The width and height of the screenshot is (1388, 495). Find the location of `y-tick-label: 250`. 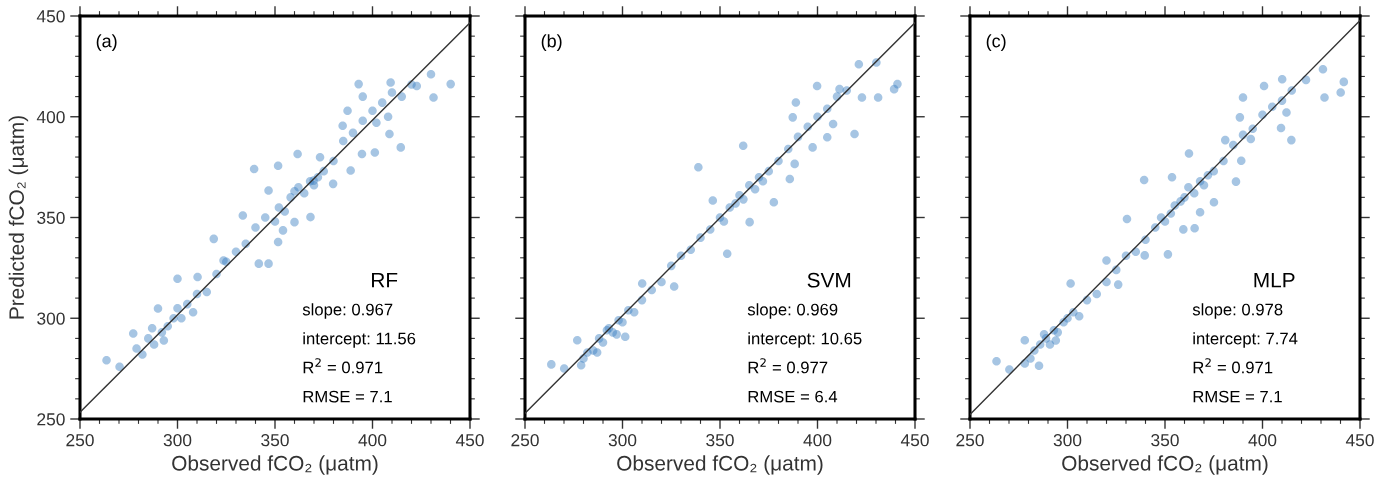

y-tick-label: 250 is located at coordinates (51, 419).